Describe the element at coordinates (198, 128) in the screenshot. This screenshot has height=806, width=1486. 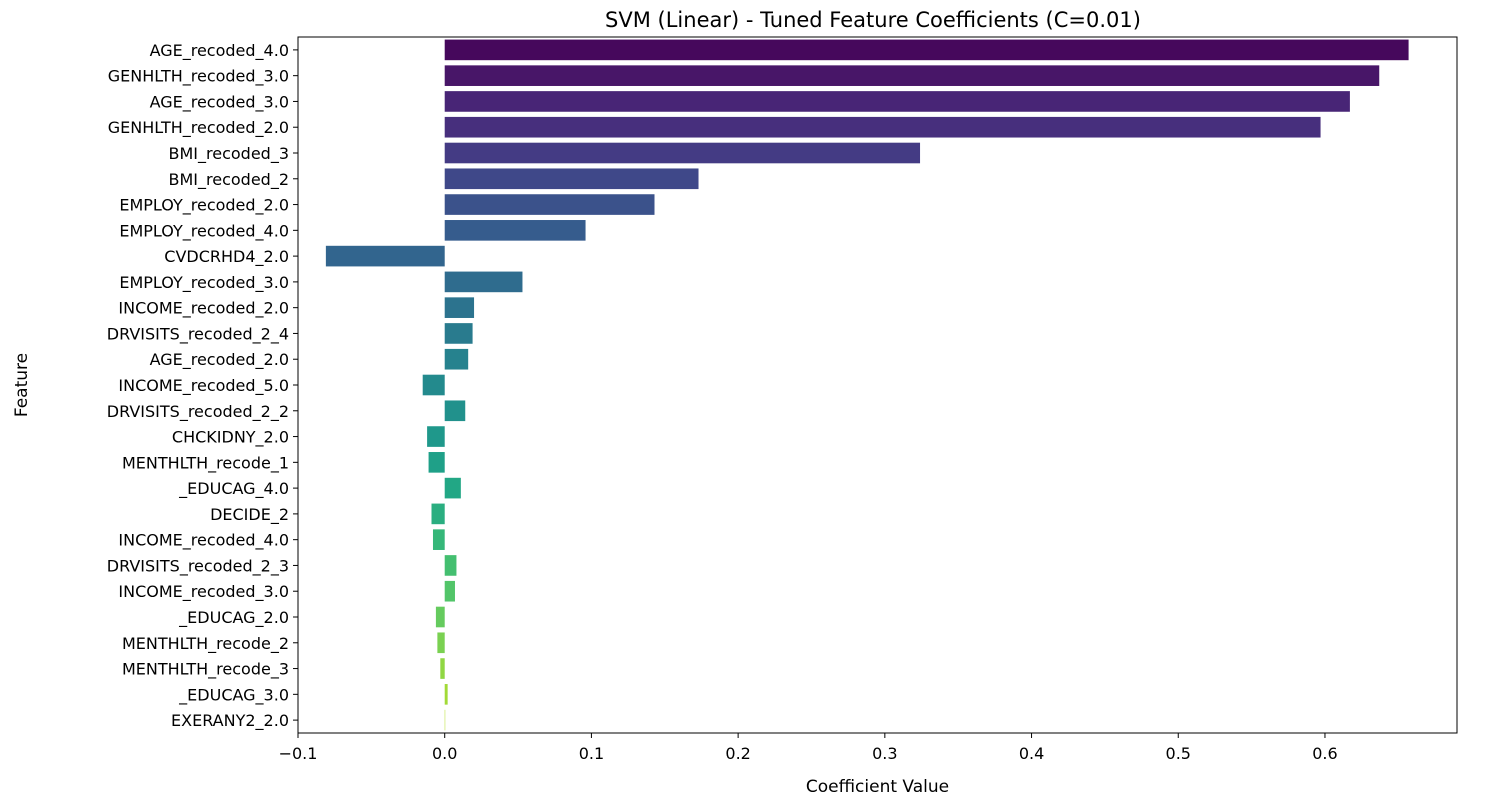
I see `y-tick-label: GENHLTH_recoded_2.0` at that location.